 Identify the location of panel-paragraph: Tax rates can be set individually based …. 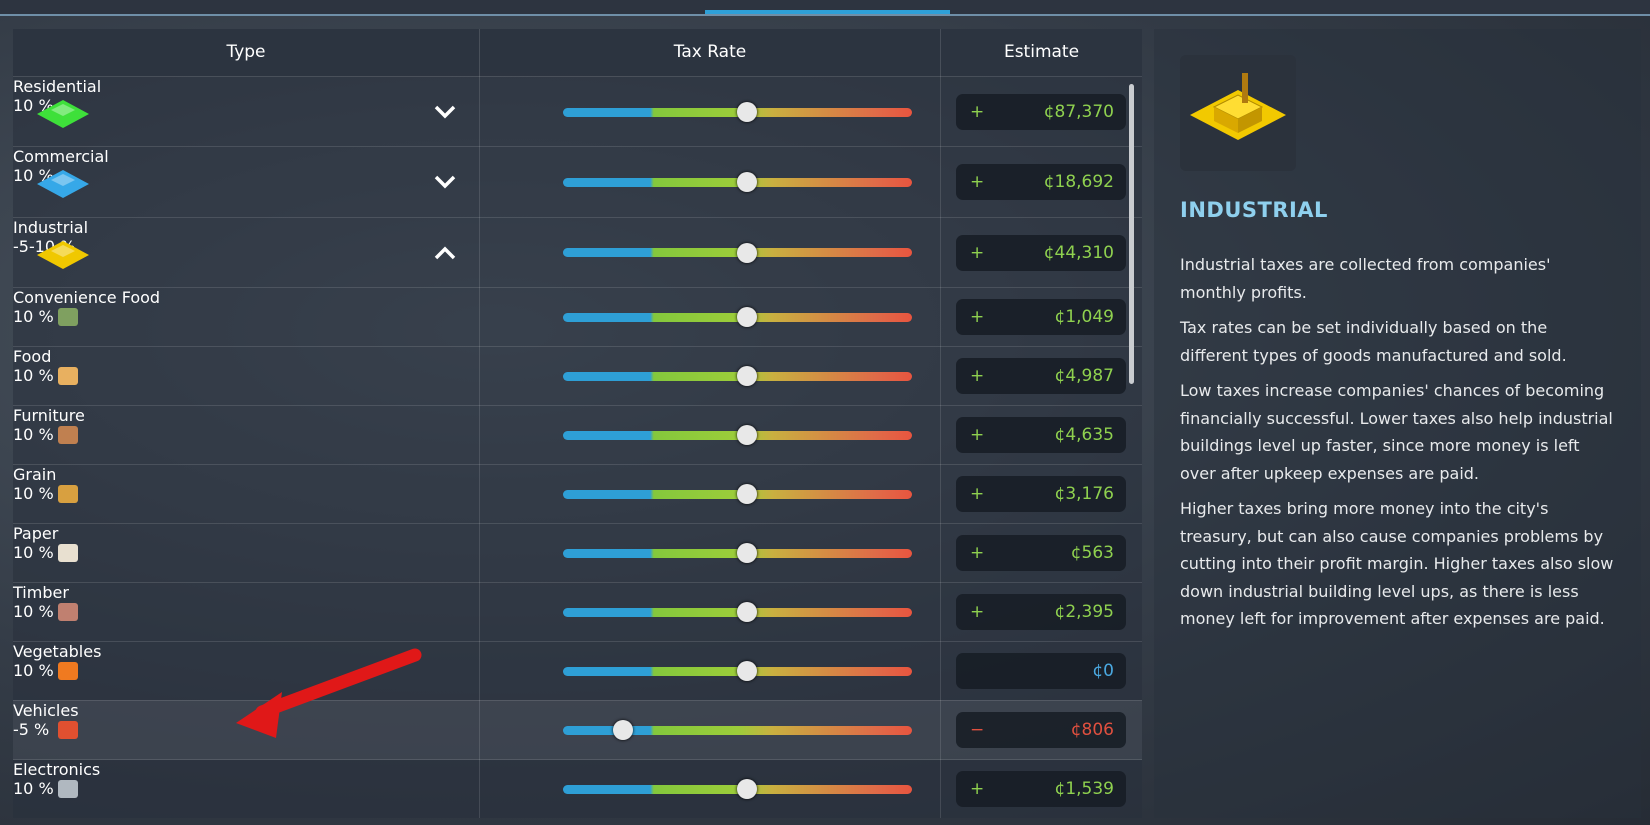
(1373, 341).